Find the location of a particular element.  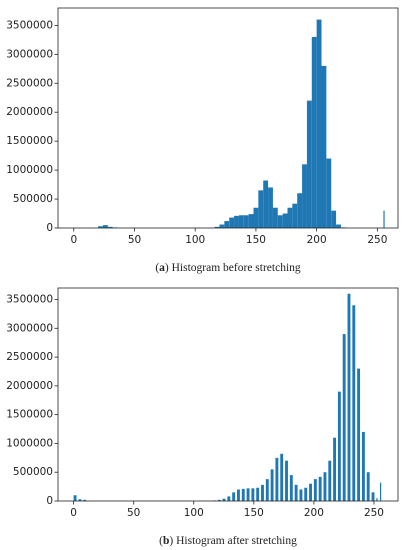

caption-part: b is located at coordinates (166, 541).